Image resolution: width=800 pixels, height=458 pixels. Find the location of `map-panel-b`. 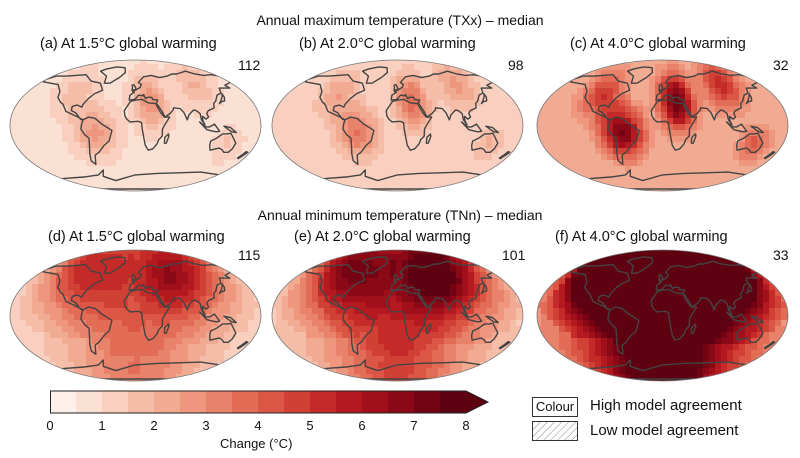

map-panel-b is located at coordinates (397, 125).